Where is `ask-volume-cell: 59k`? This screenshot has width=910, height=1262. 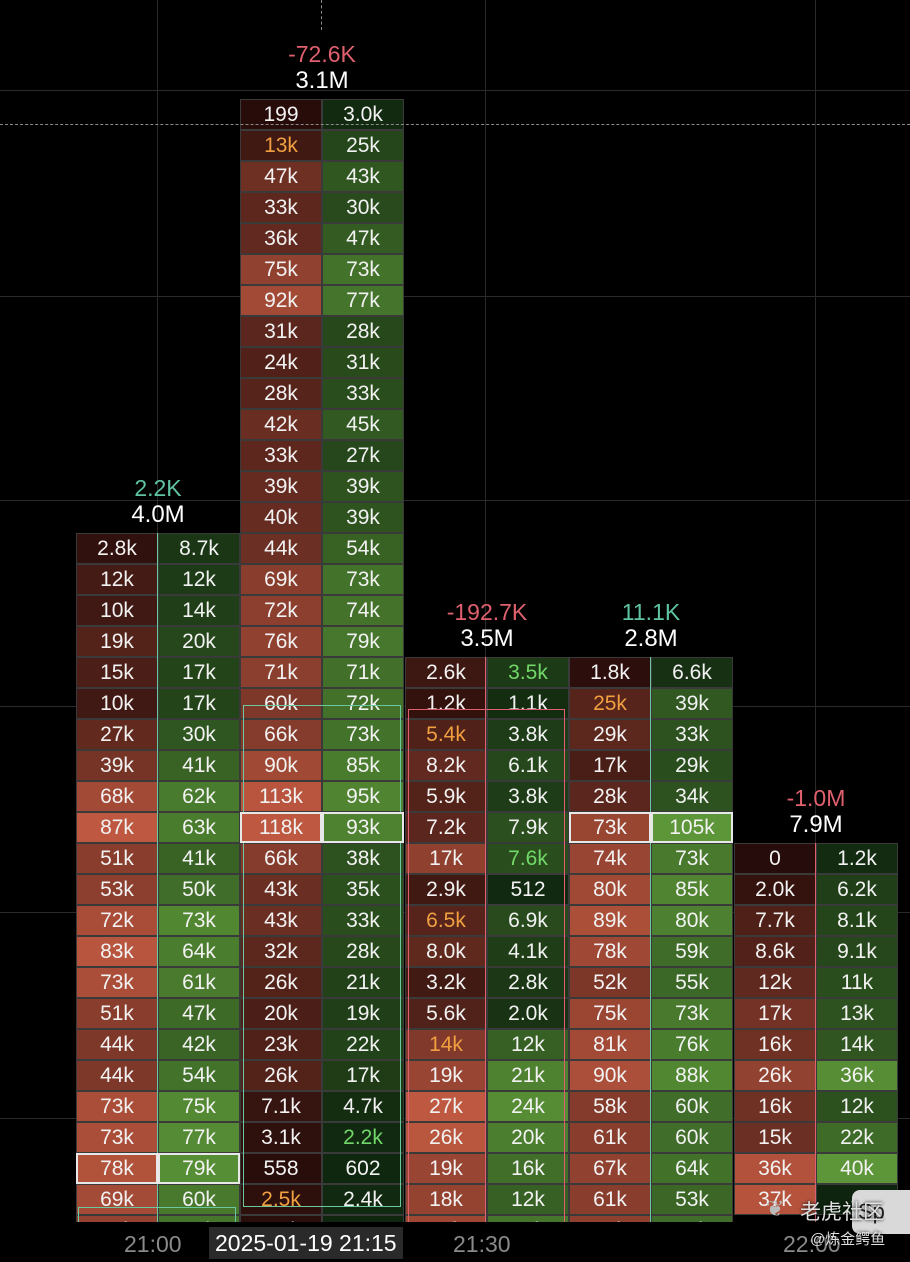 ask-volume-cell: 59k is located at coordinates (692, 951).